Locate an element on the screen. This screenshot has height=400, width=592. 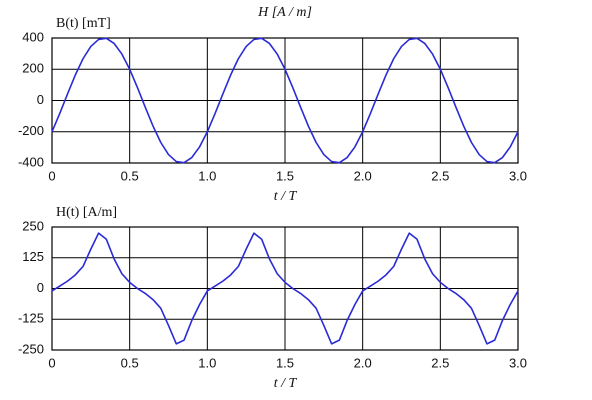
y-axis-label: H(t) [A/m] is located at coordinates (86, 212).